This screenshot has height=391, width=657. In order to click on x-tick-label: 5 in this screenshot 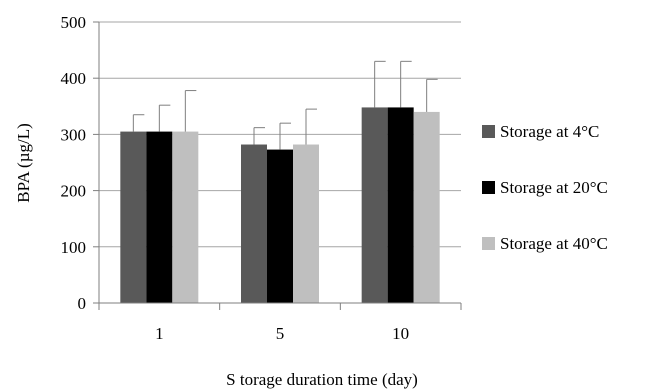, I will do `click(280, 333)`.